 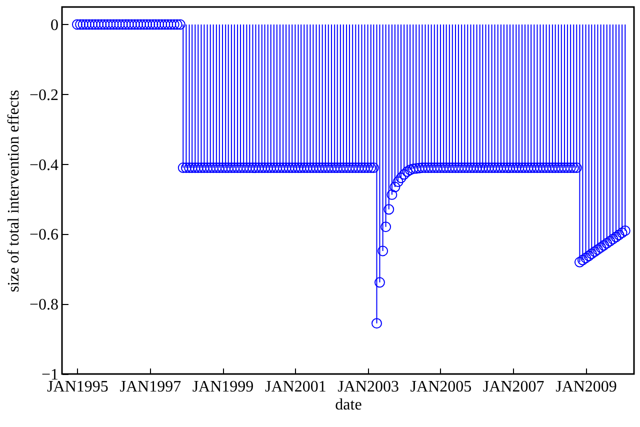 What do you see at coordinates (513, 387) in the screenshot?
I see `x-tick-label: JAN2007` at bounding box center [513, 387].